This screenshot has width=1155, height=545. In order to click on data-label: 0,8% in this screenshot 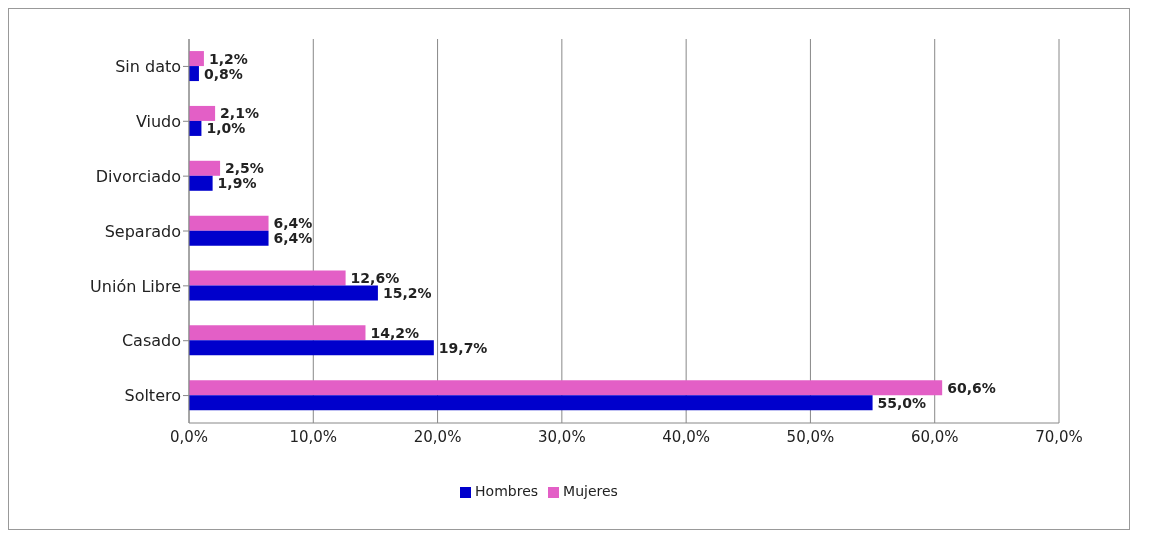, I will do `click(223, 73)`.